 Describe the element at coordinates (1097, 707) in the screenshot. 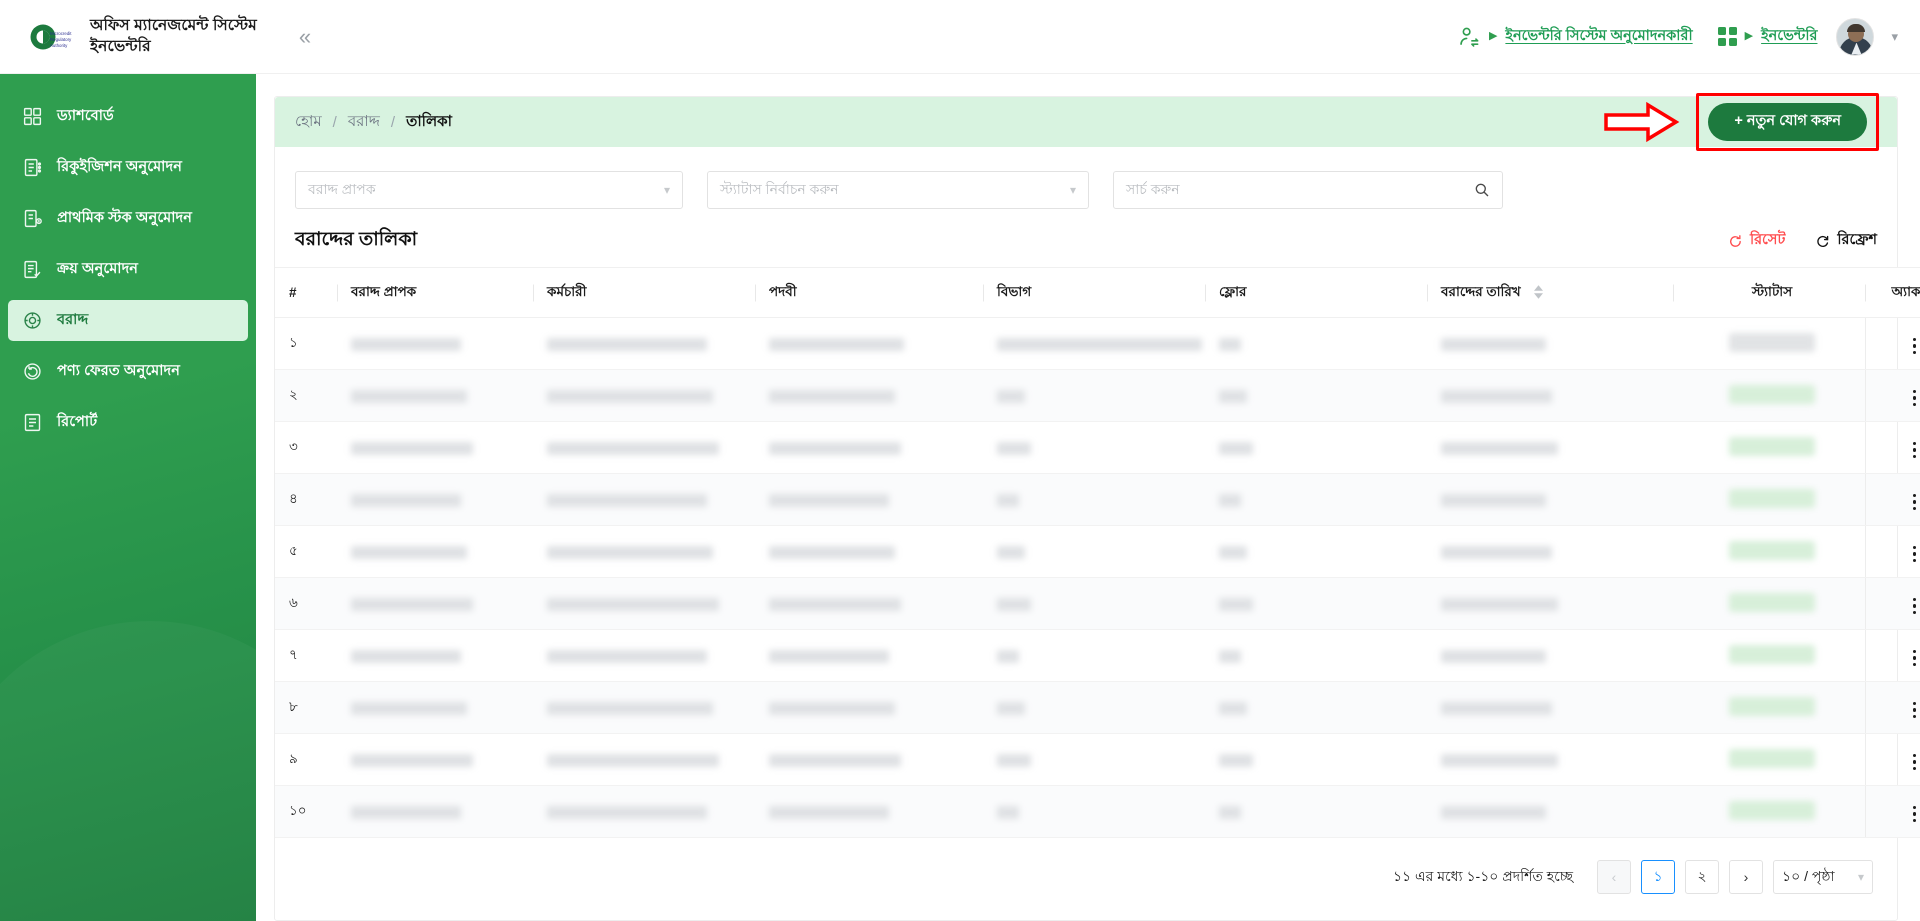

I see `table-row: ৮` at that location.